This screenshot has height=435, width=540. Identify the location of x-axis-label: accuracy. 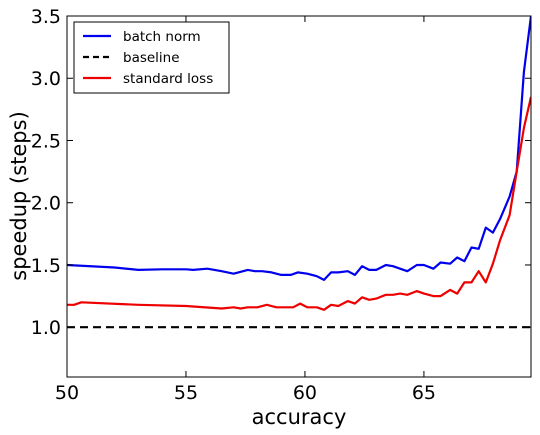
(299, 417).